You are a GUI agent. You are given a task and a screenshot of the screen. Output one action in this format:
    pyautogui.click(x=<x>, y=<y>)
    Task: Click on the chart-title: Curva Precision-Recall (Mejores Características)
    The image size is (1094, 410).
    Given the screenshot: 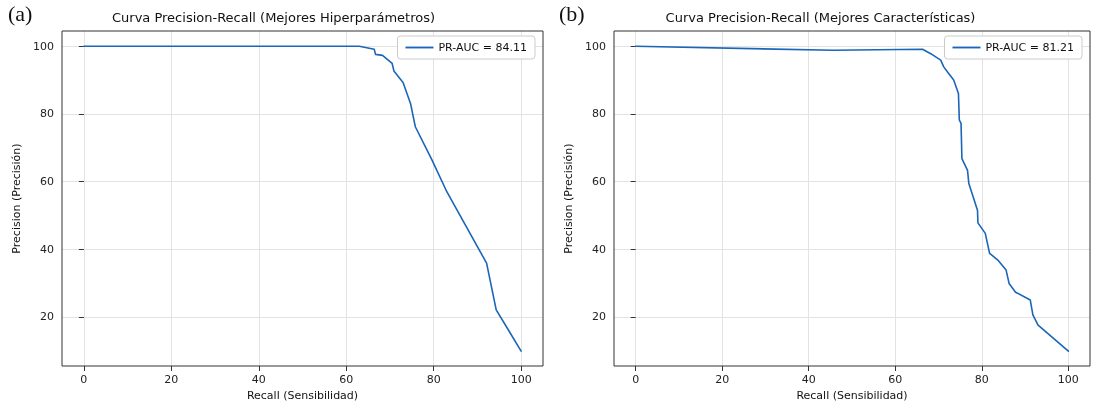 What is the action you would take?
    pyautogui.click(x=820, y=17)
    